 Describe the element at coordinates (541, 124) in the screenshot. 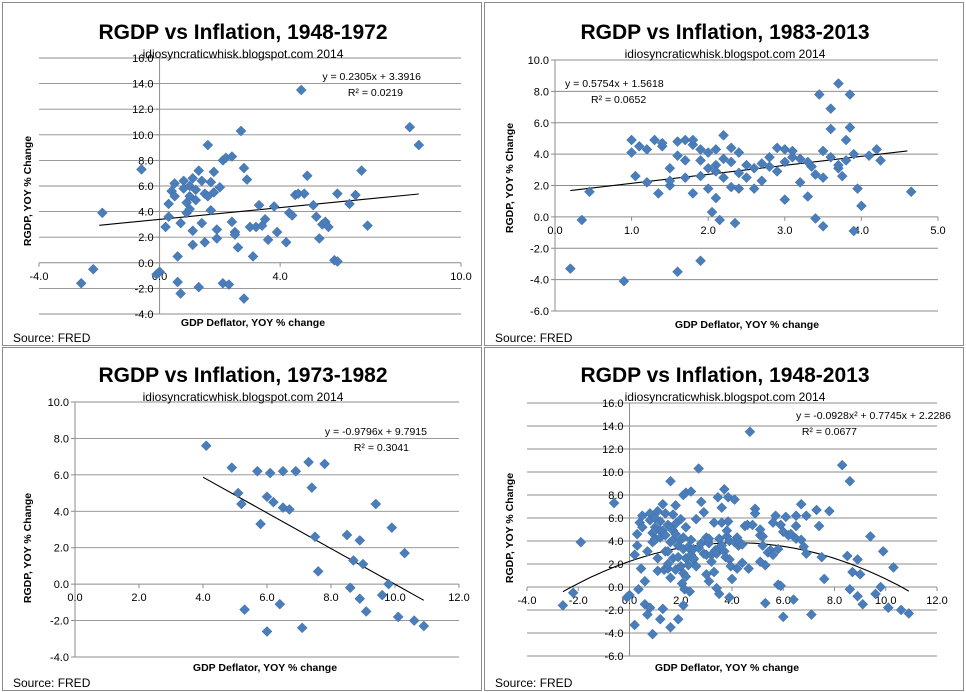

I see `y-tick-label: 6.0` at that location.